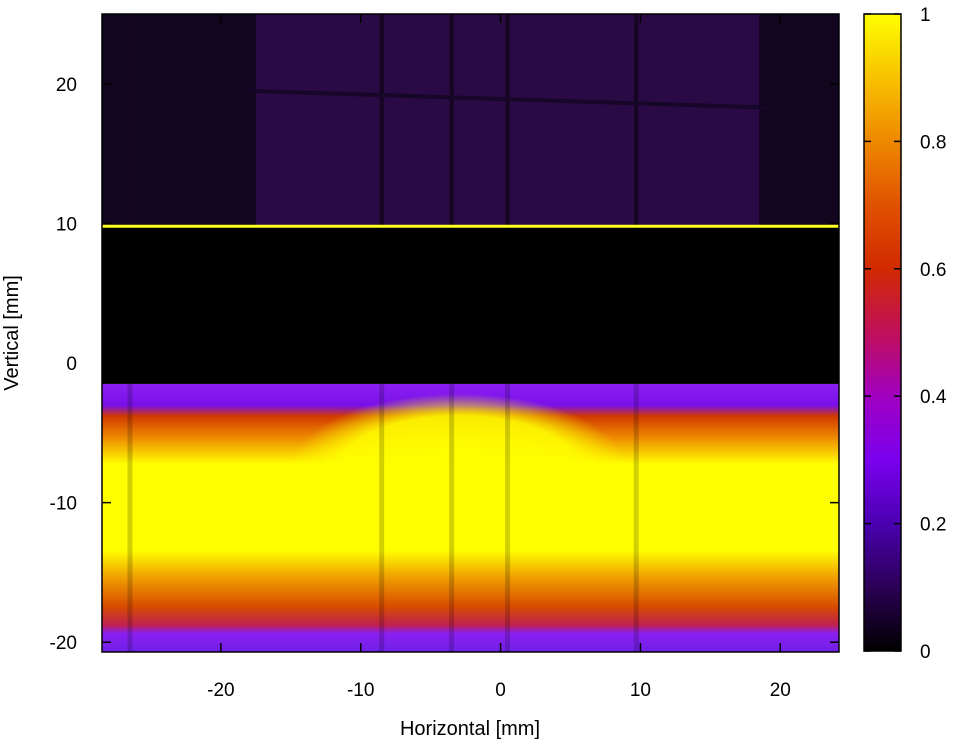 This screenshot has height=741, width=953. What do you see at coordinates (933, 397) in the screenshot?
I see `colorbar-tick-label: 0.4` at bounding box center [933, 397].